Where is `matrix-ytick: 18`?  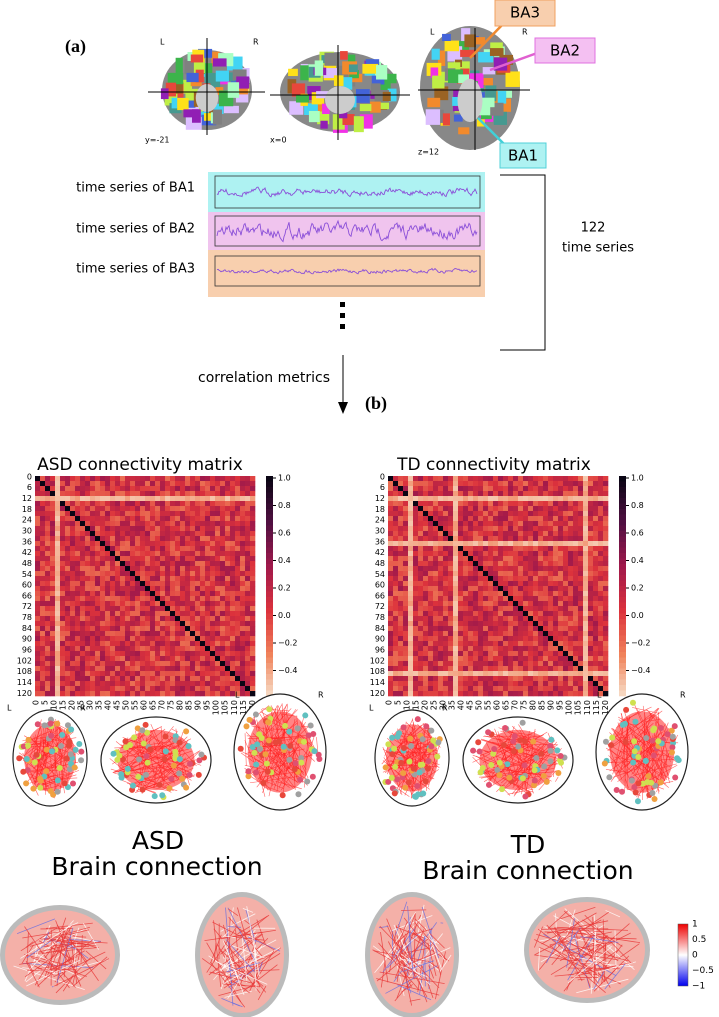 matrix-ytick: 18 is located at coordinates (27, 509).